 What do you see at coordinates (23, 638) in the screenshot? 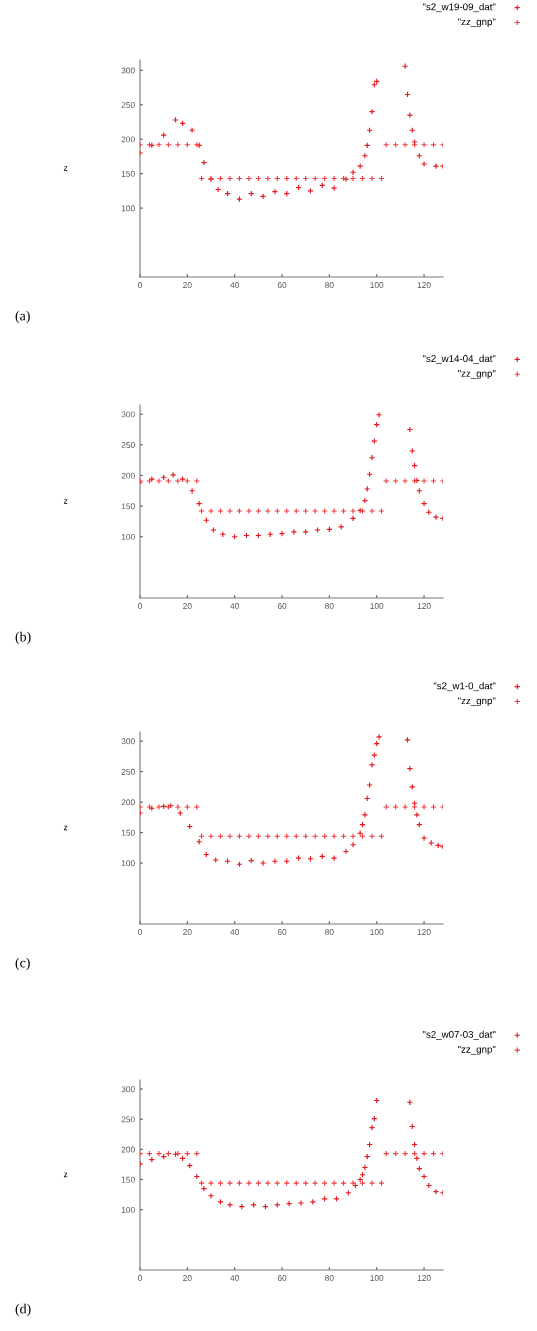
I see `text: (b)` at bounding box center [23, 638].